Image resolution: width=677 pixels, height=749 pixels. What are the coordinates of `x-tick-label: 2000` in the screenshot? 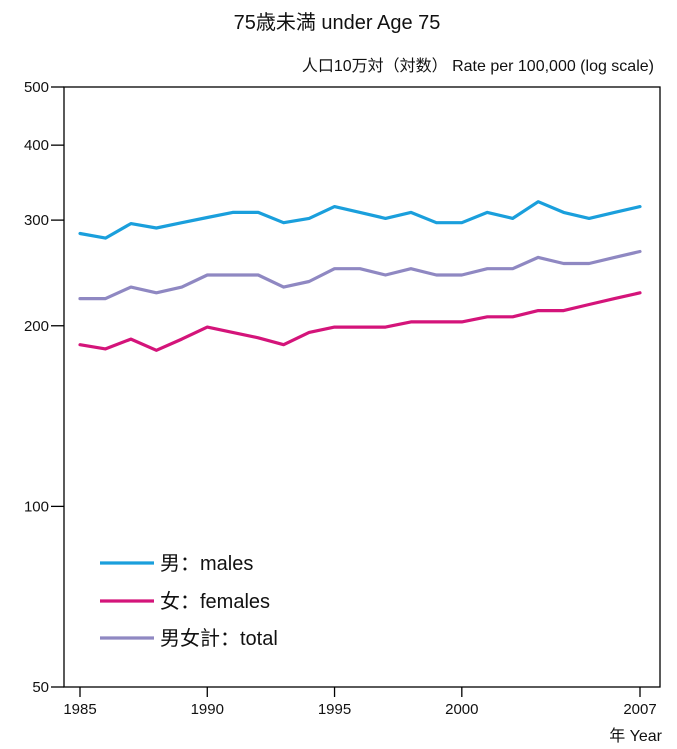 It's located at (461, 709).